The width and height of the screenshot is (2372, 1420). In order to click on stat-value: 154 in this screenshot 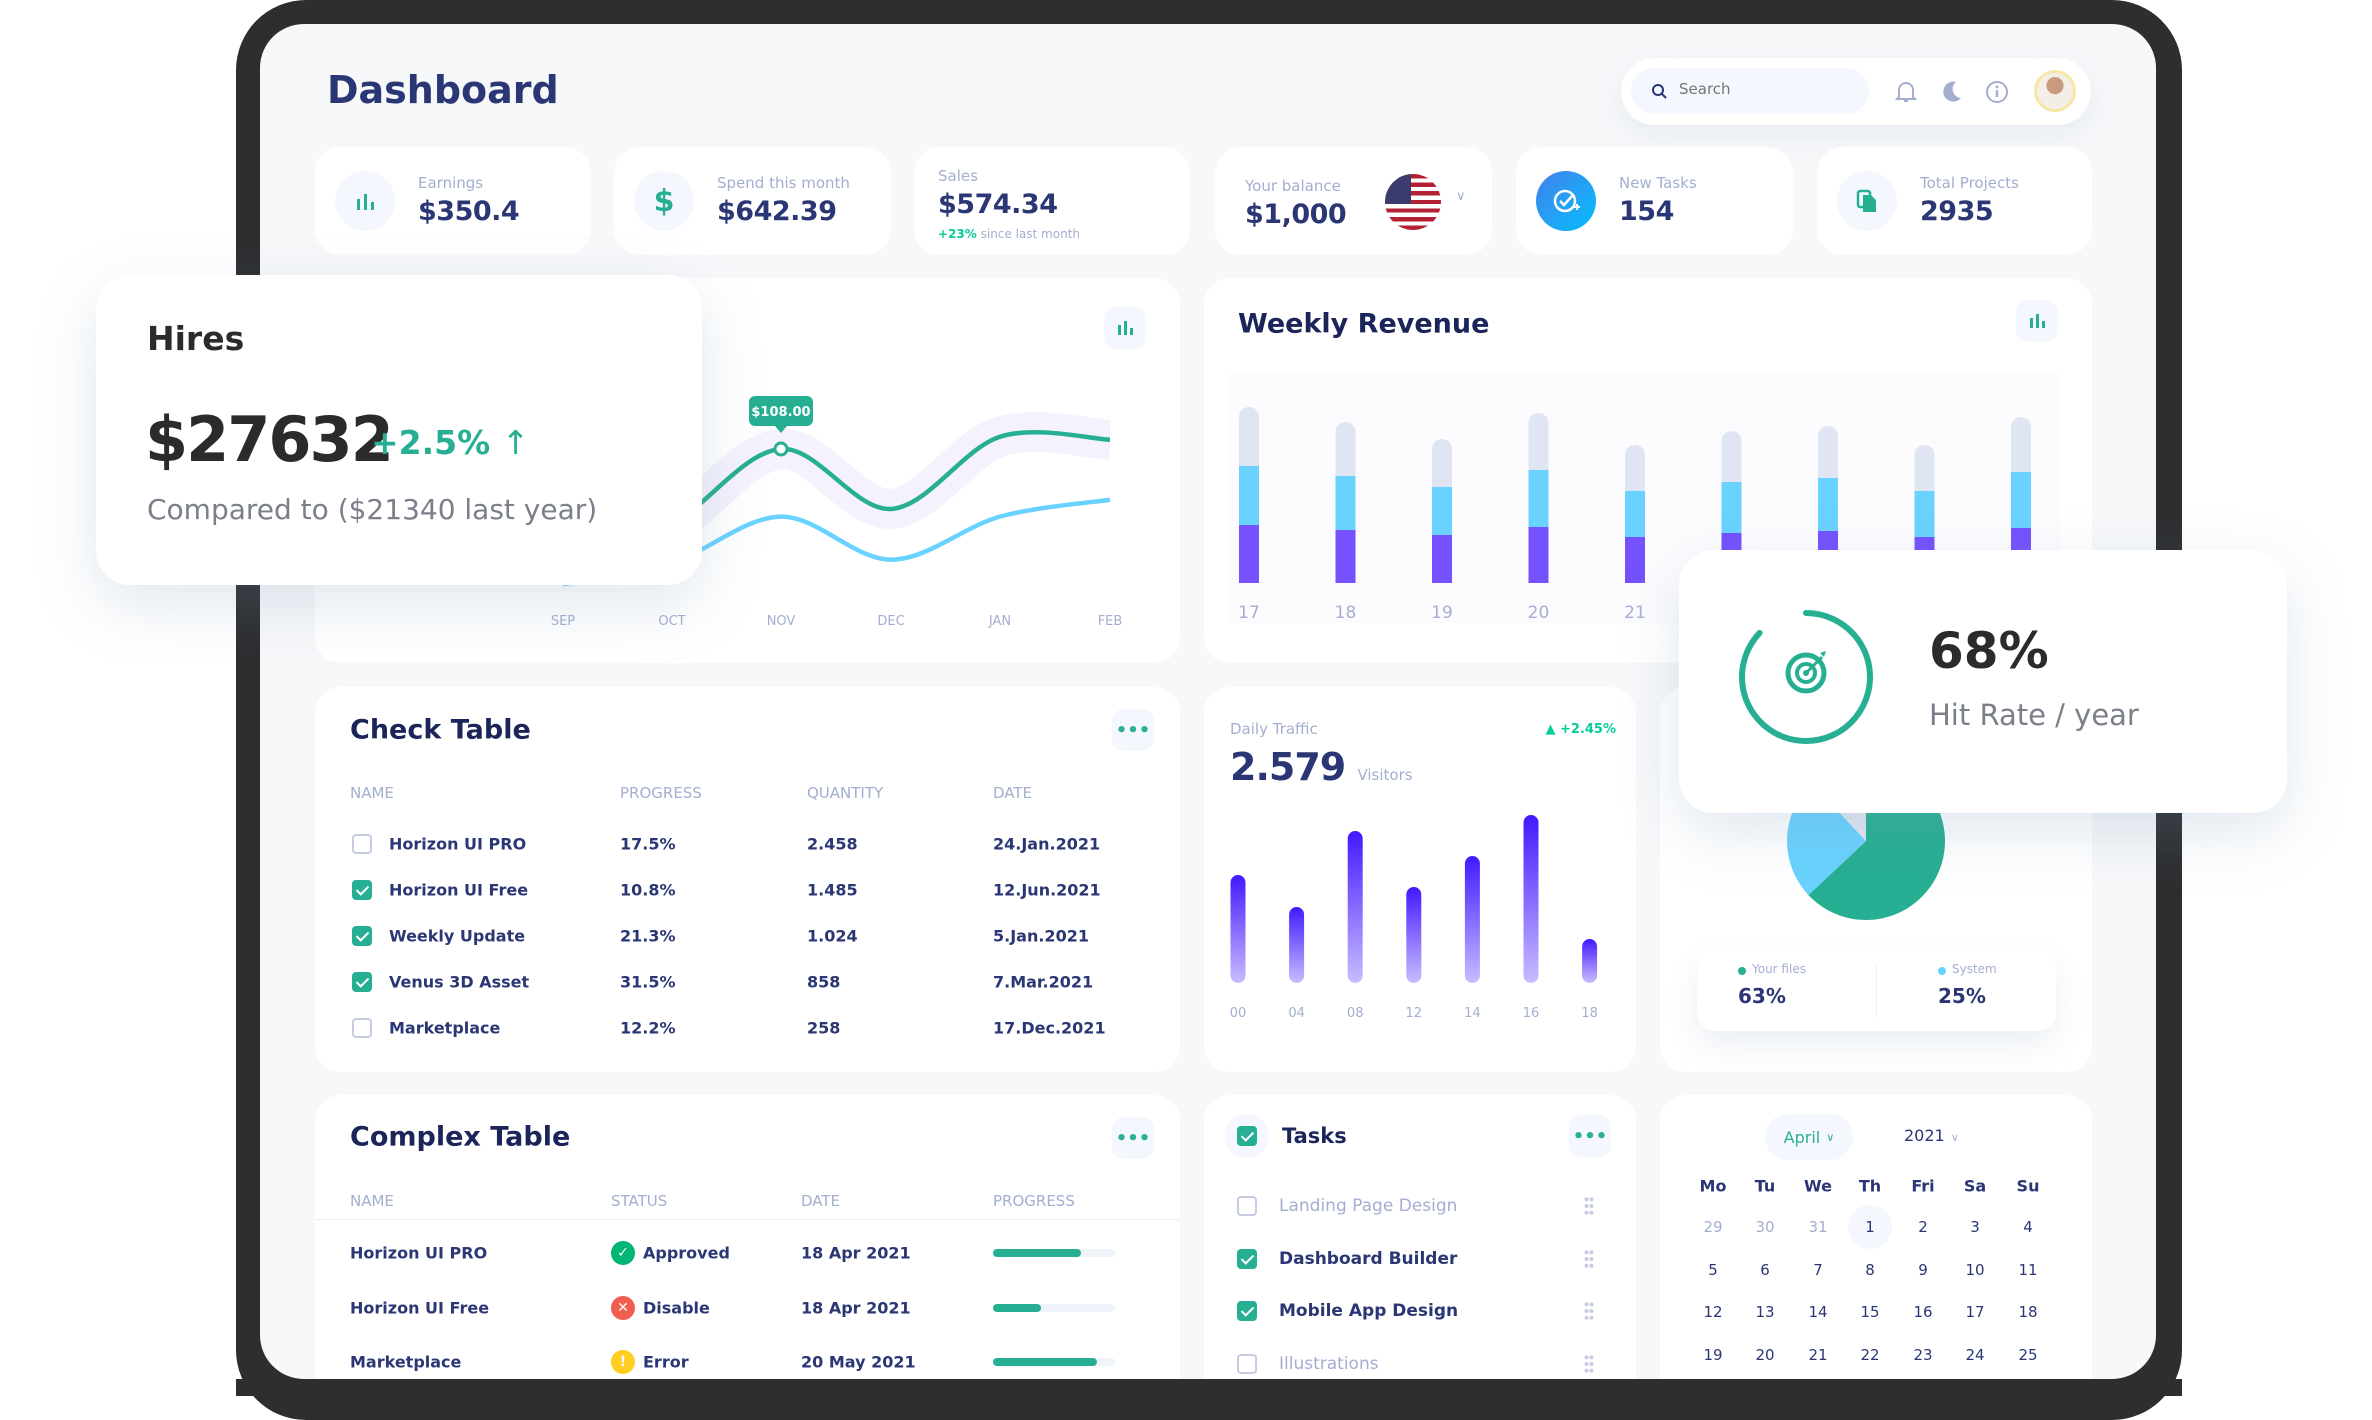, I will do `click(1646, 211)`.